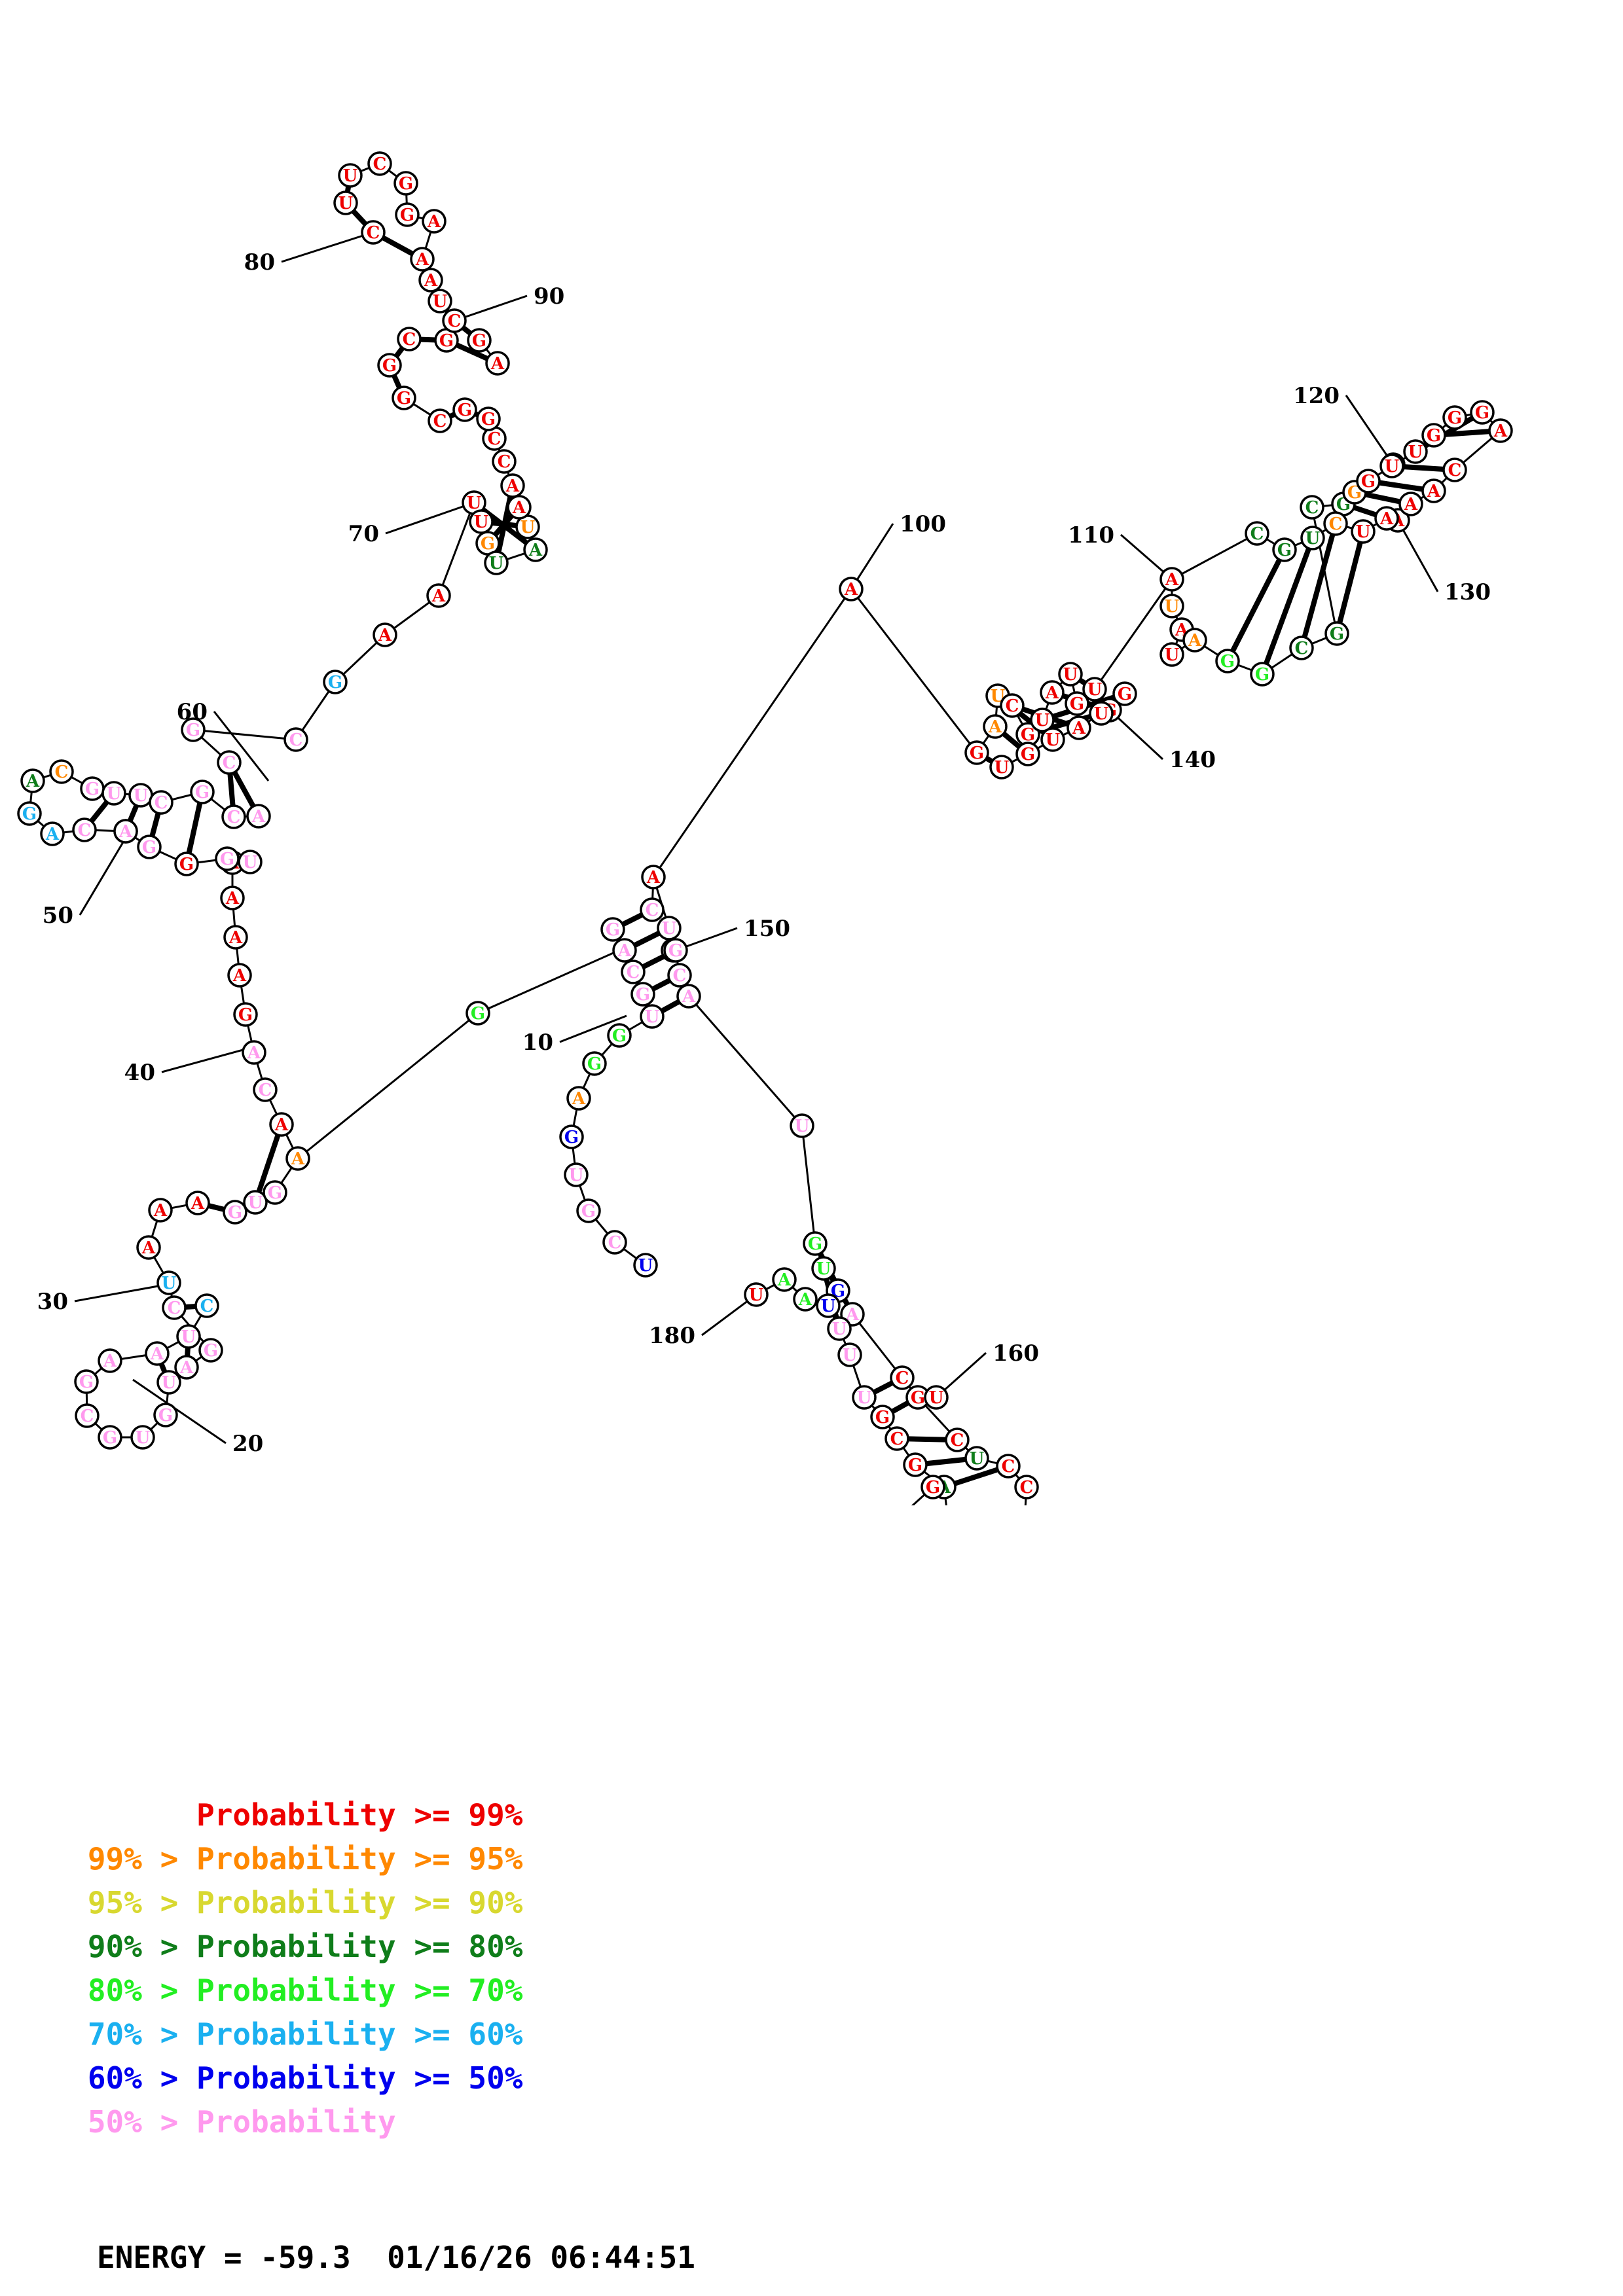 This screenshot has height=2296, width=1623. What do you see at coordinates (359, 1946) in the screenshot?
I see `legend-text-80: Probability >= 80%` at bounding box center [359, 1946].